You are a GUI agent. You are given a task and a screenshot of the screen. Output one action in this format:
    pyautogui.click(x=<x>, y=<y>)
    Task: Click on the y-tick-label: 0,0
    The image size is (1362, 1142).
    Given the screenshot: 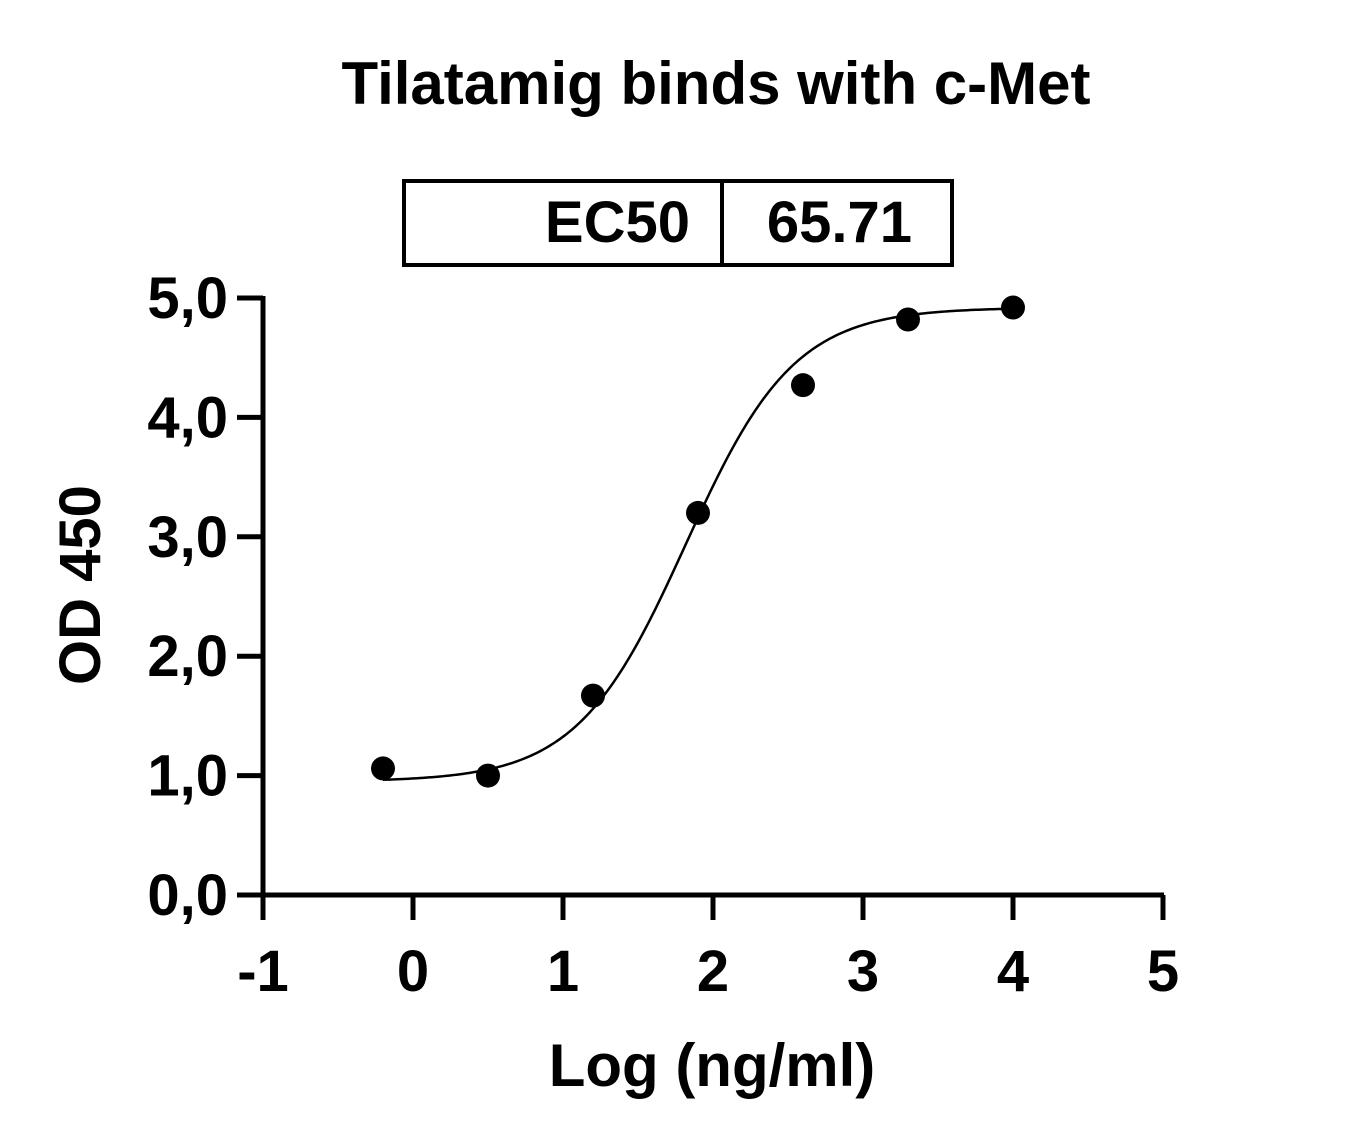 What is the action you would take?
    pyautogui.click(x=187, y=895)
    